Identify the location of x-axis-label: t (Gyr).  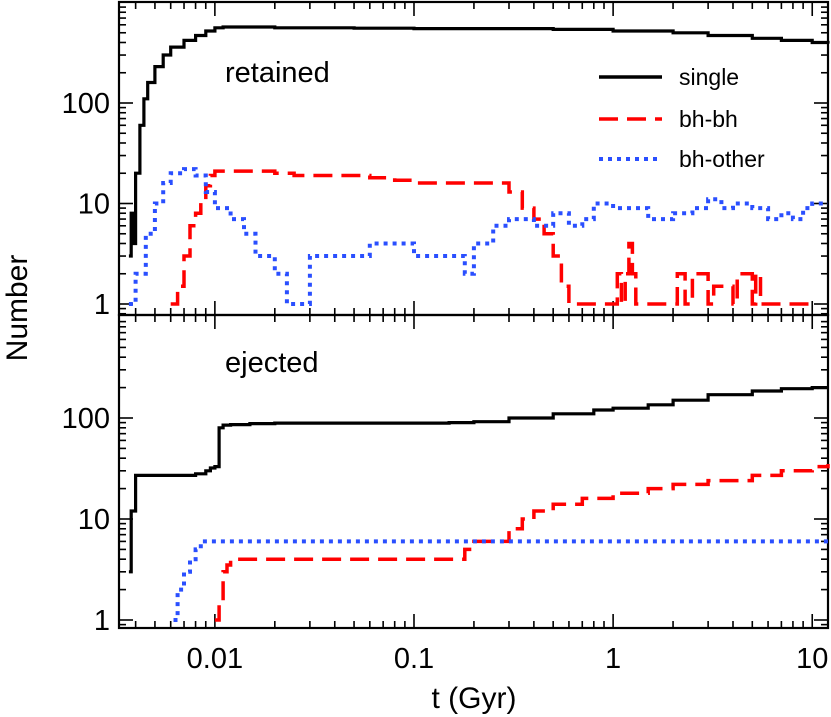
(474, 698).